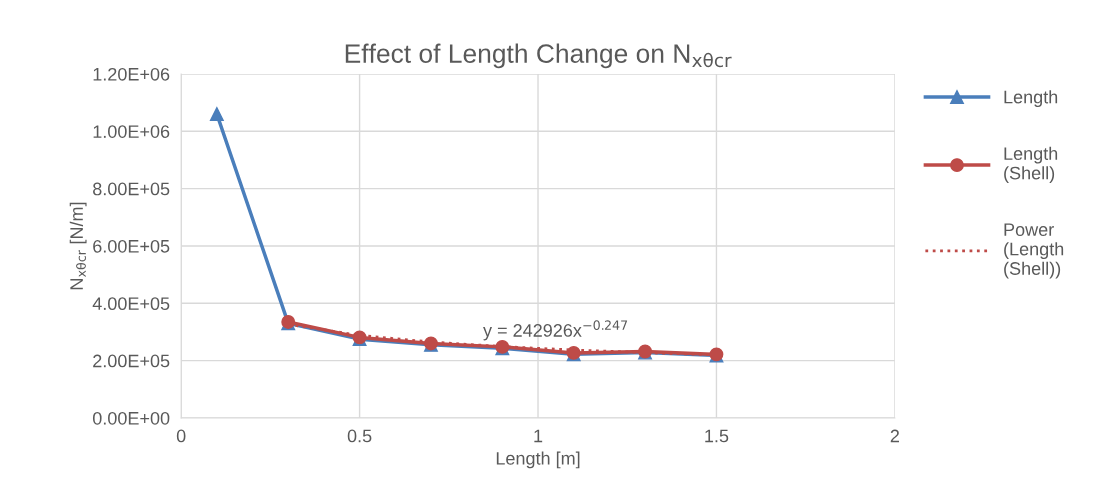  I want to click on y-tick-label: 0.00E+00, so click(131, 418).